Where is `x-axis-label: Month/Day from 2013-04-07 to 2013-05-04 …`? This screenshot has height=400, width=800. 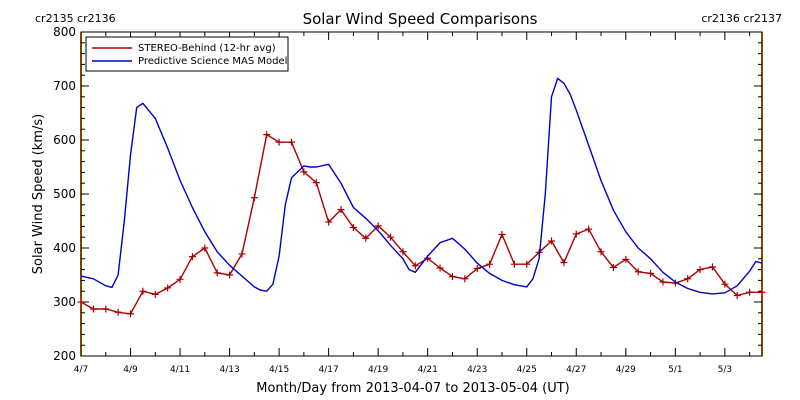
x-axis-label: Month/Day from 2013-04-07 to 2013-05-04 … is located at coordinates (412, 388).